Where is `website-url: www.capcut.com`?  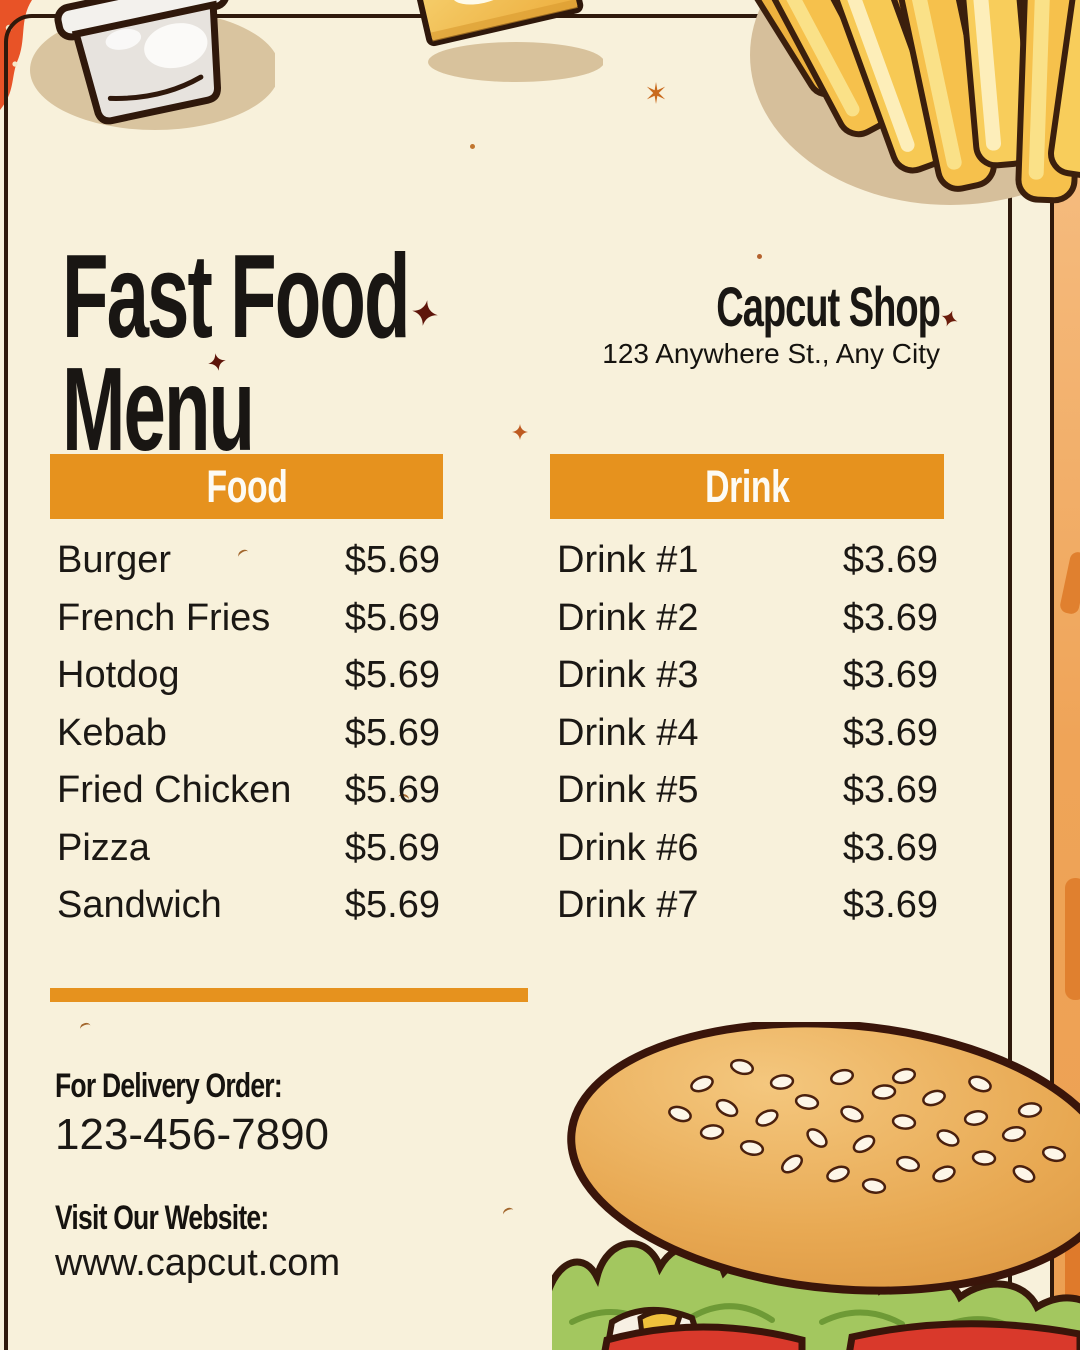 website-url: www.capcut.com is located at coordinates (198, 1263).